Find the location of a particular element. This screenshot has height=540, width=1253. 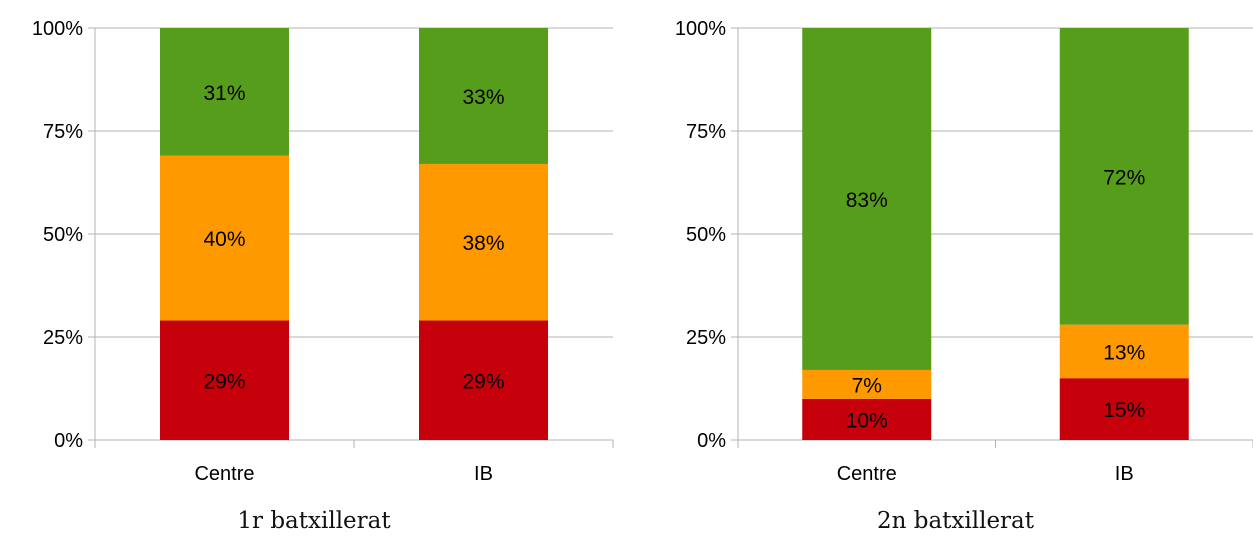

chart-title: 1r batxillerat is located at coordinates (314, 521).